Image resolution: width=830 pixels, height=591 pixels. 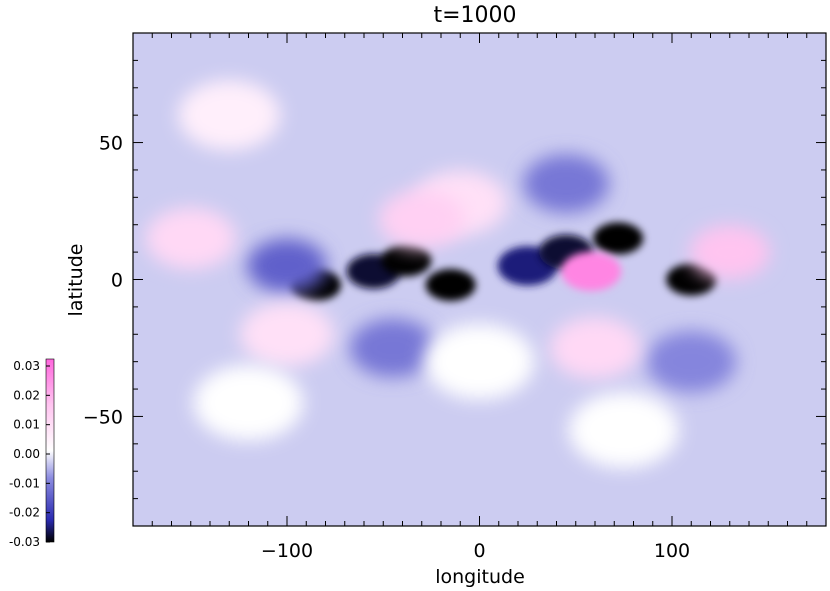 What do you see at coordinates (26, 366) in the screenshot?
I see `colorbar-tick-label: 0.03` at bounding box center [26, 366].